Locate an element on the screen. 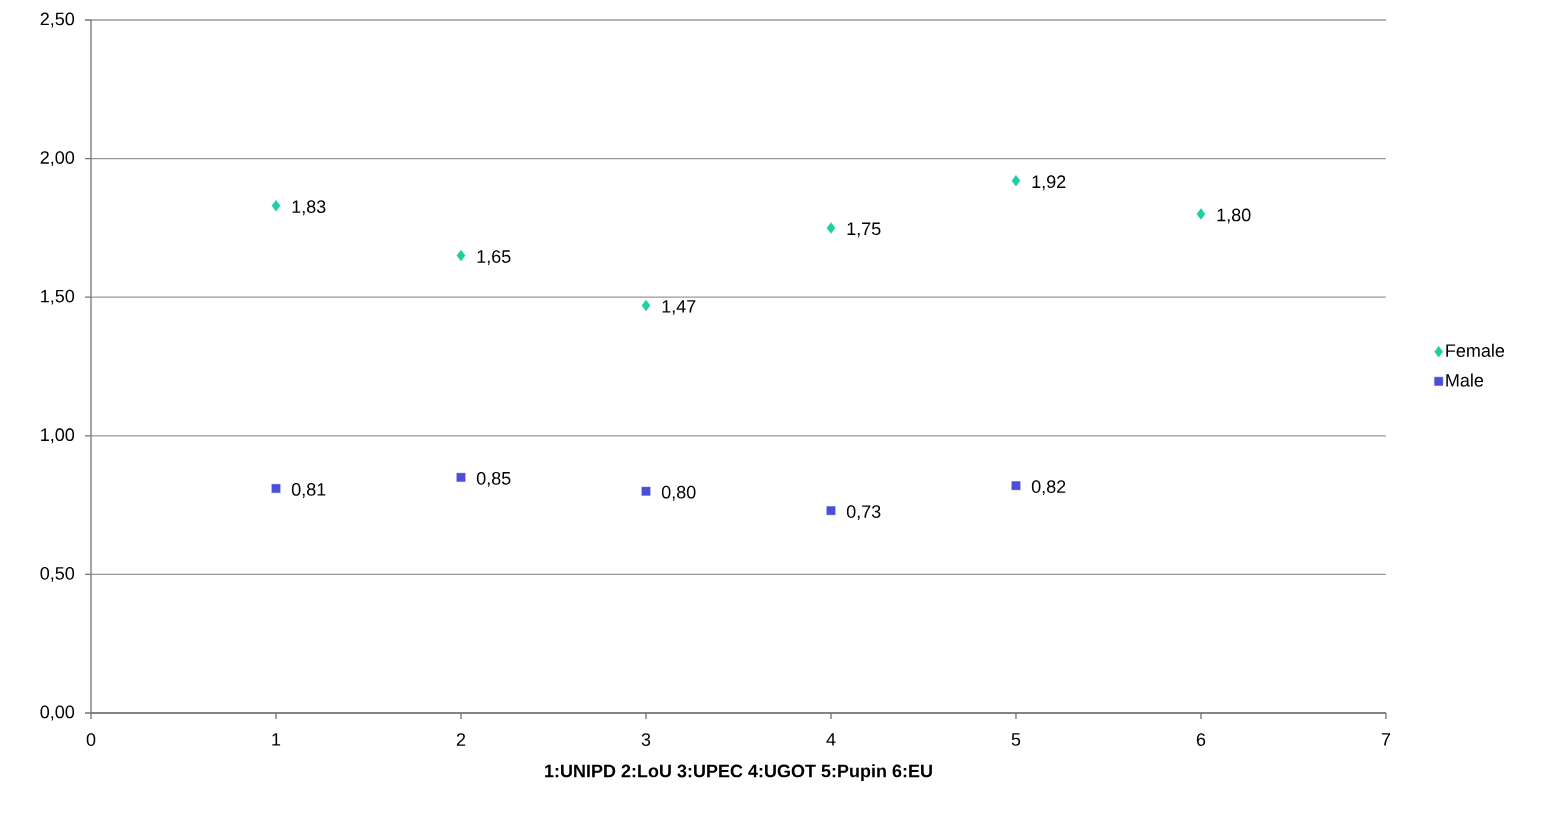 This screenshot has width=1549, height=822. y-tick-label: 0,50 is located at coordinates (57, 574).